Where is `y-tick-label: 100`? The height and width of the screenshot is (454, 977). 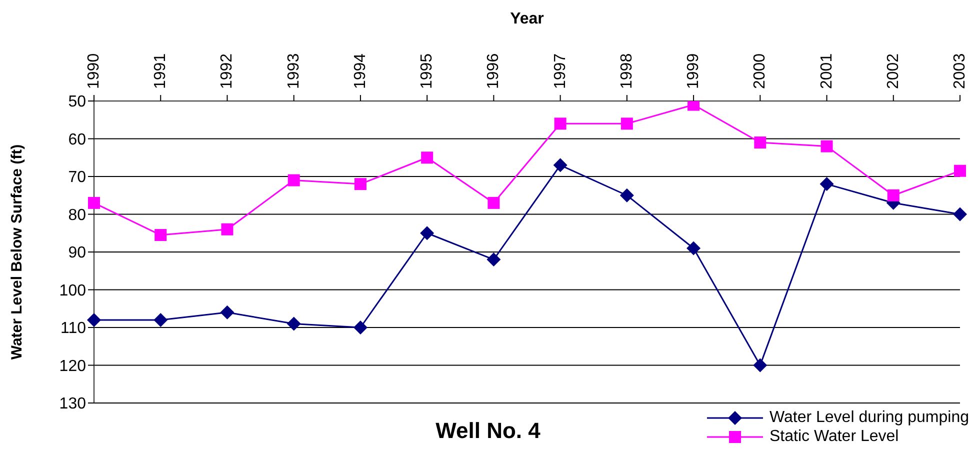 y-tick-label: 100 is located at coordinates (72, 291).